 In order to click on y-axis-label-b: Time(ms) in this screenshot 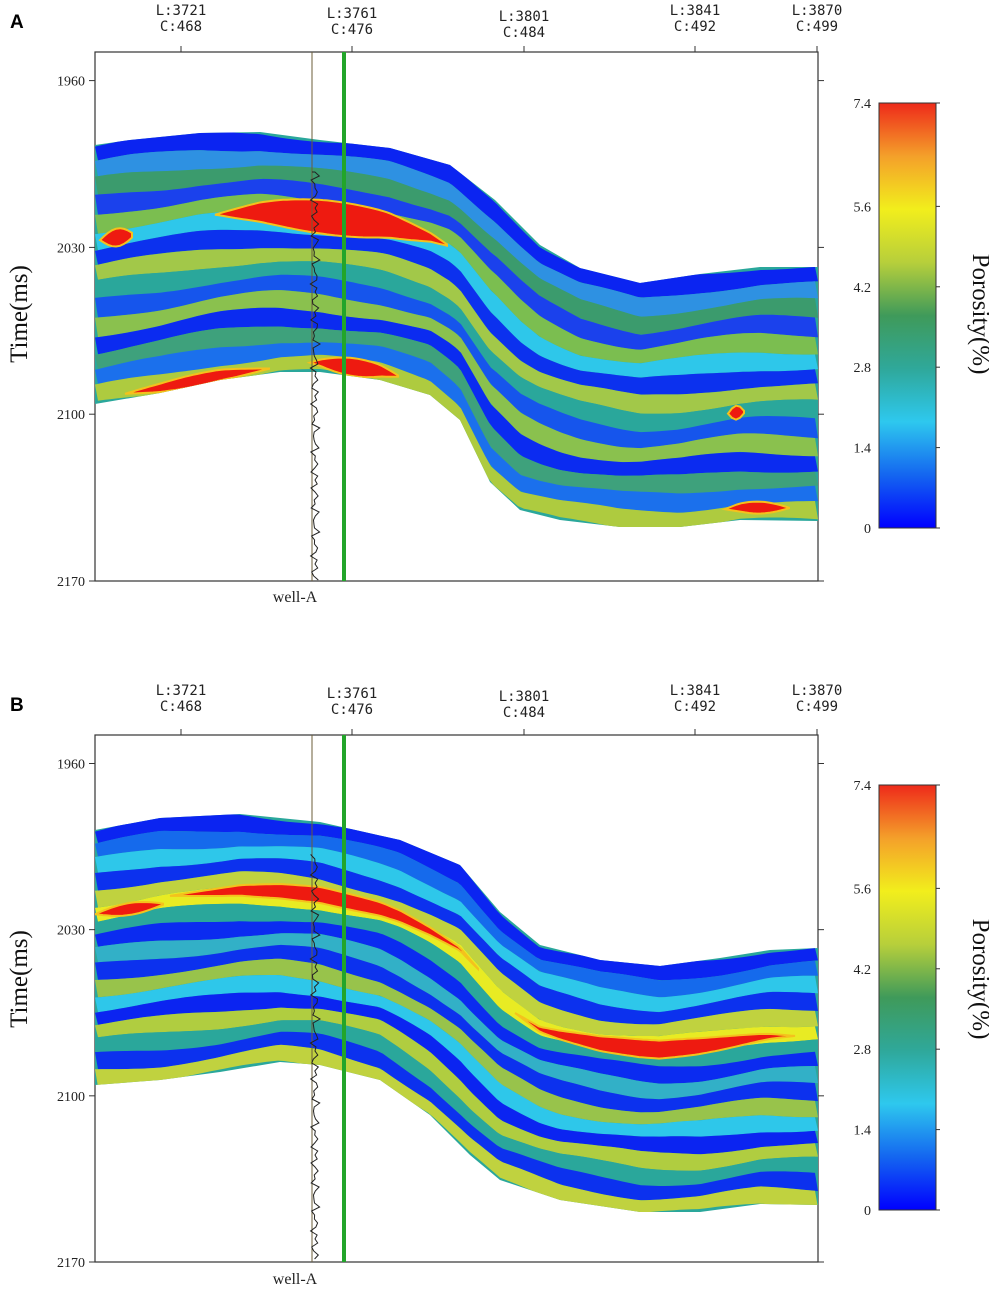, I will do `click(19, 979)`.